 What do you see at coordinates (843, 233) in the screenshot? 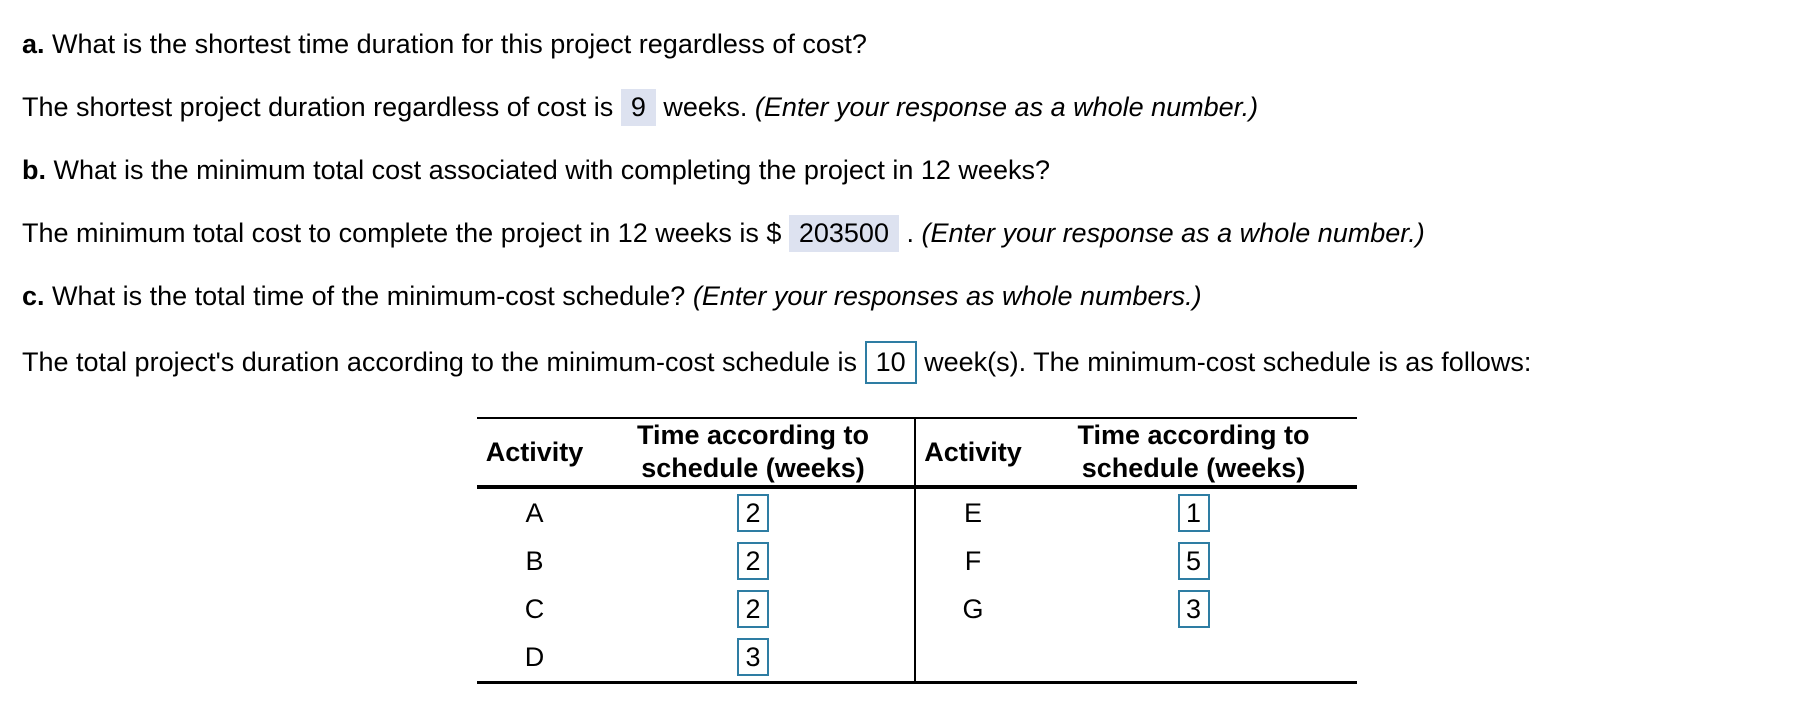
I see `answer-b-input: 203500` at bounding box center [843, 233].